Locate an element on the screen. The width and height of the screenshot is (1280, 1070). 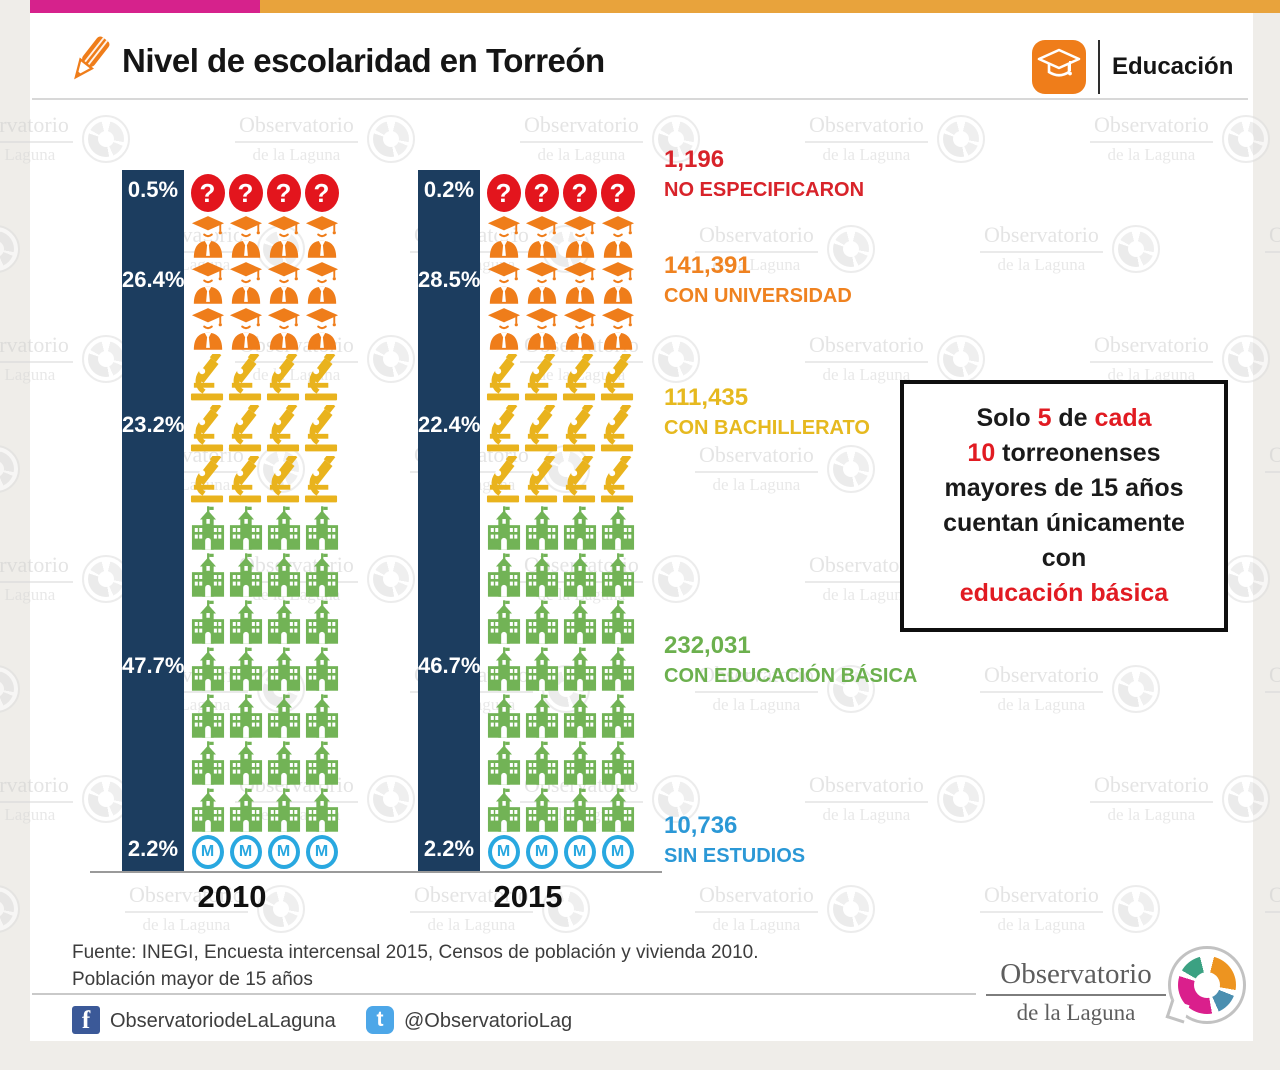
facebook-handle: ObservatoriodeLaLaguna is located at coordinates (223, 1021).